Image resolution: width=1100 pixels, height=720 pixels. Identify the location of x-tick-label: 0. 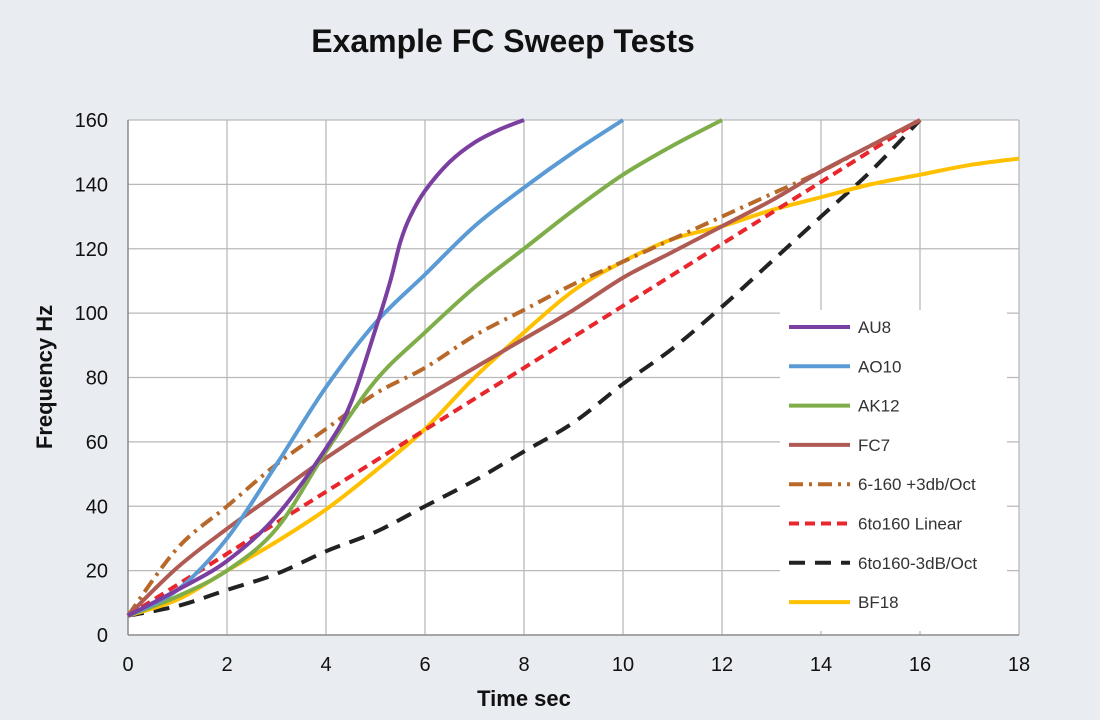
(127, 665).